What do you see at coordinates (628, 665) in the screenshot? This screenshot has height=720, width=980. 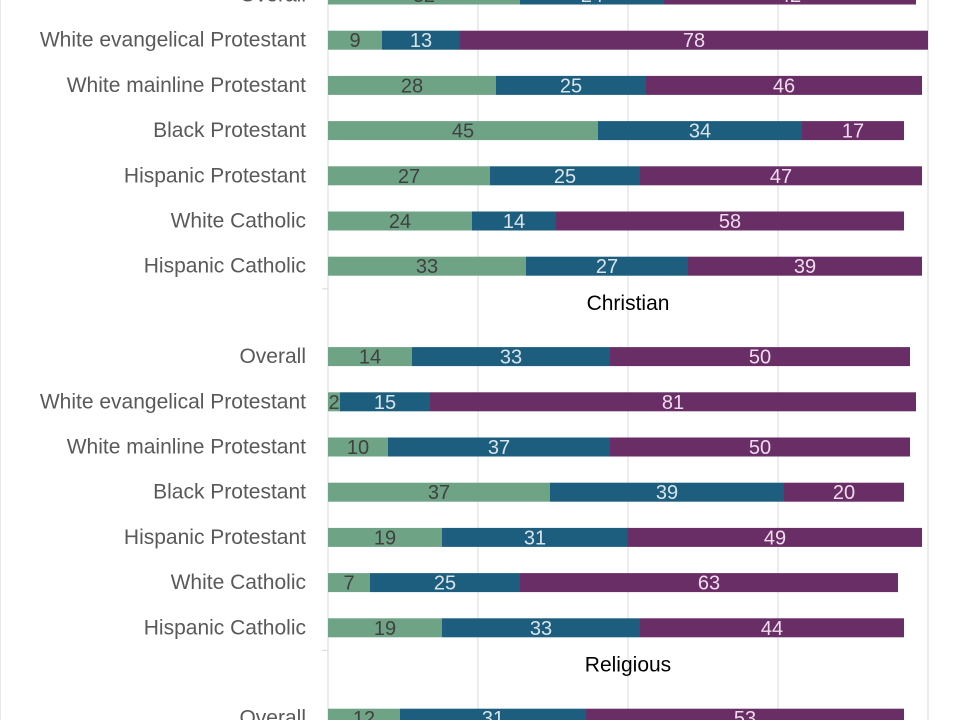 I see `group-title: Religious` at bounding box center [628, 665].